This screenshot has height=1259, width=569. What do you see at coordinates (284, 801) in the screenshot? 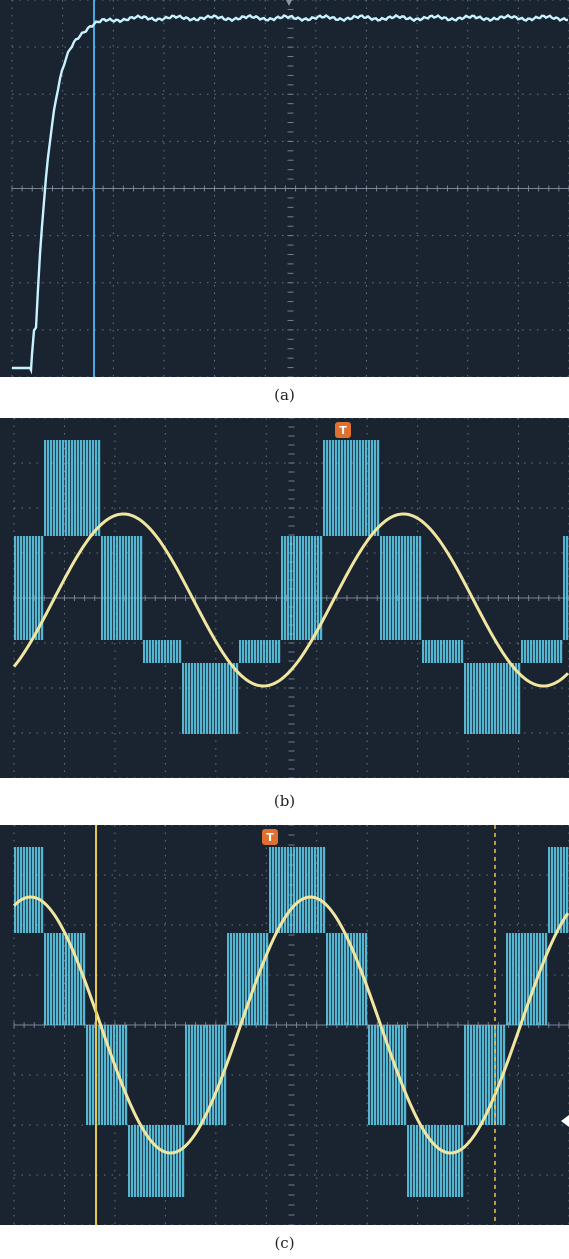
I see `caption-b: (b)` at bounding box center [284, 801].